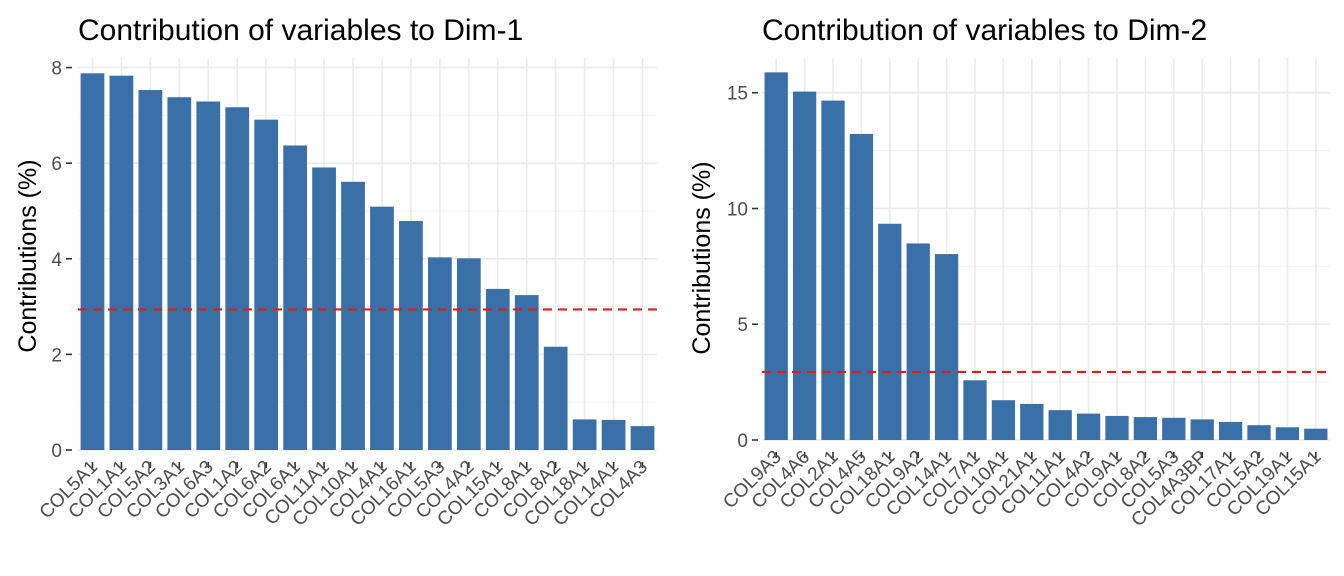 This screenshot has width=1344, height=576. I want to click on chart-title: Contribution of variables to Dim-1, so click(300, 30).